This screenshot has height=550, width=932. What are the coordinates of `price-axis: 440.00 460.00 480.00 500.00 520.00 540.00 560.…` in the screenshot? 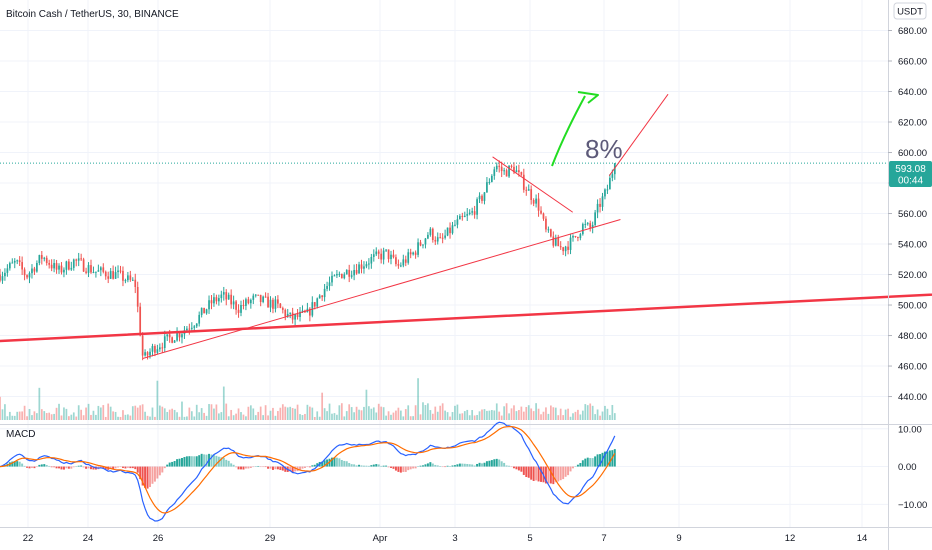 It's located at (907, 214).